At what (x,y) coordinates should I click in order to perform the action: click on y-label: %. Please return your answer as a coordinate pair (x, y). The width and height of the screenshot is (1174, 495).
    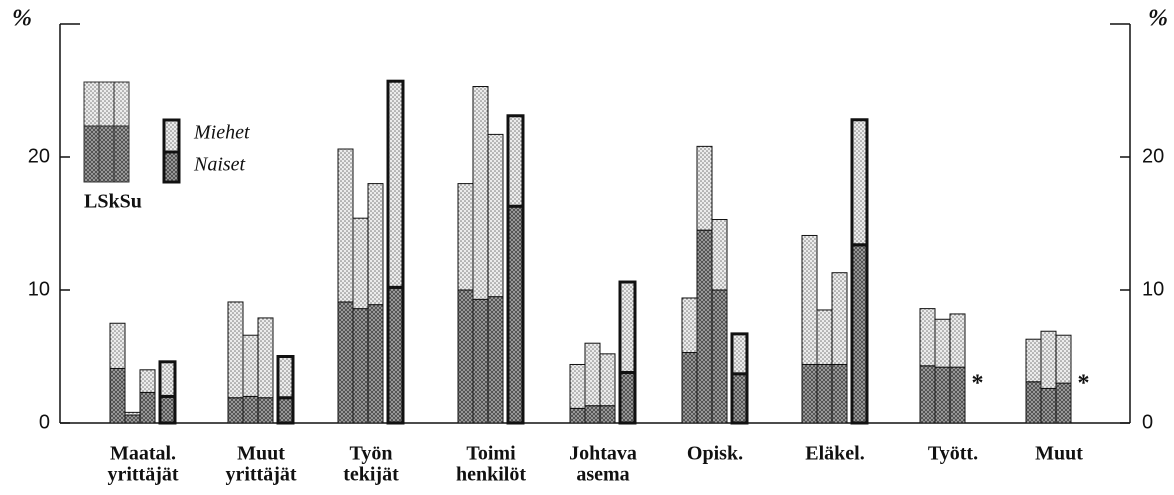
    Looking at the image, I should click on (22, 19).